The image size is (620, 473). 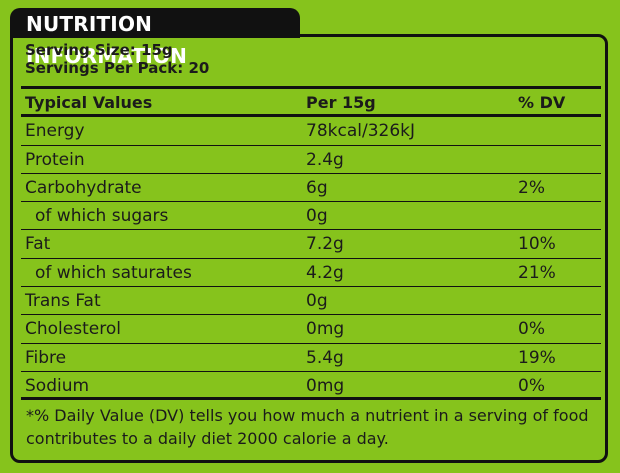 I want to click on nutrient-amount: 6g, so click(x=317, y=187).